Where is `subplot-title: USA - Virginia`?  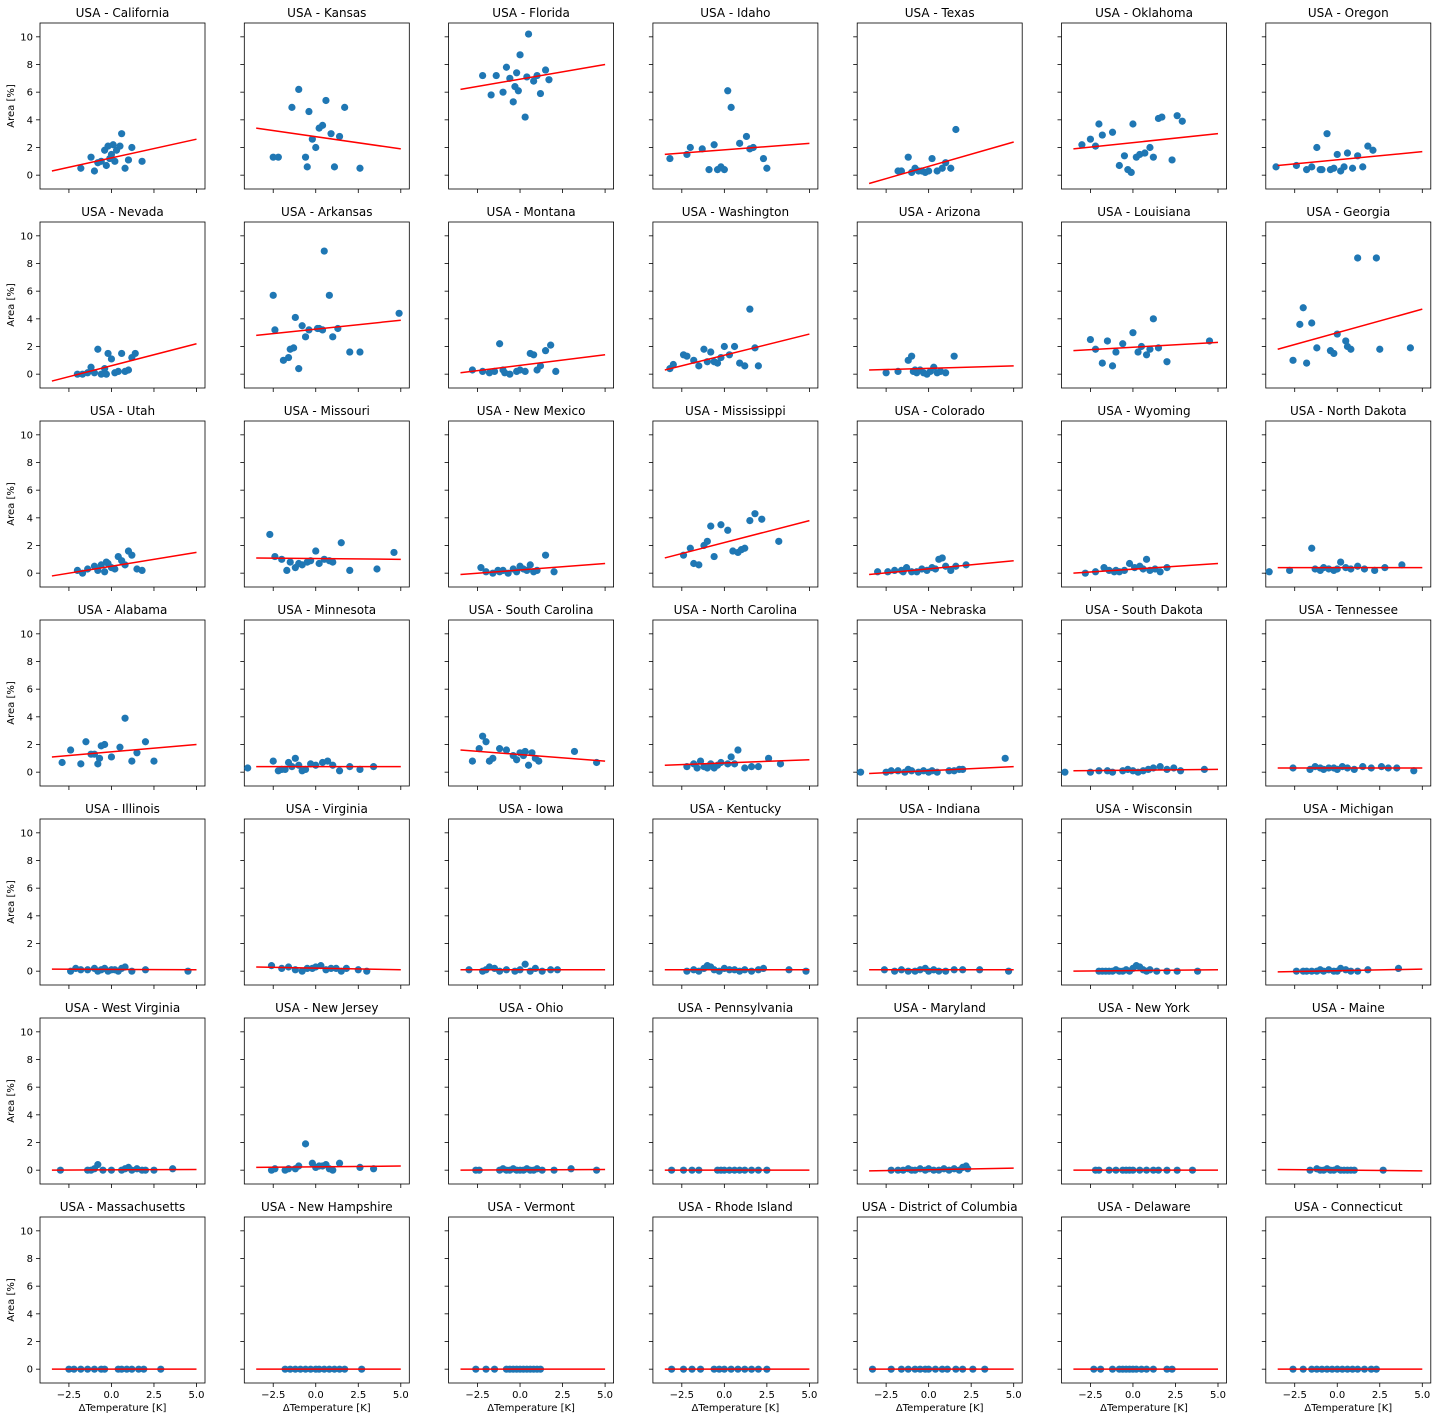
subplot-title: USA - Virginia is located at coordinates (327, 809).